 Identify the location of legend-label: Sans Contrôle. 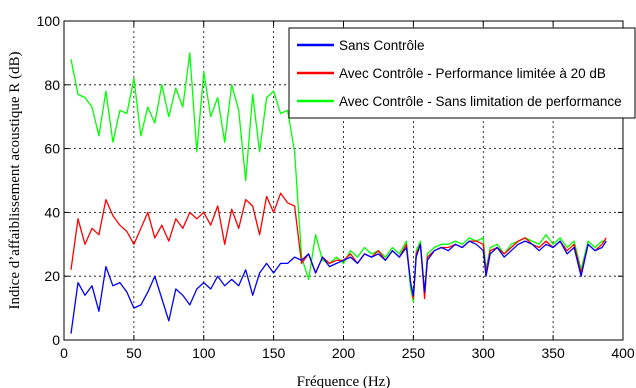
(382, 45).